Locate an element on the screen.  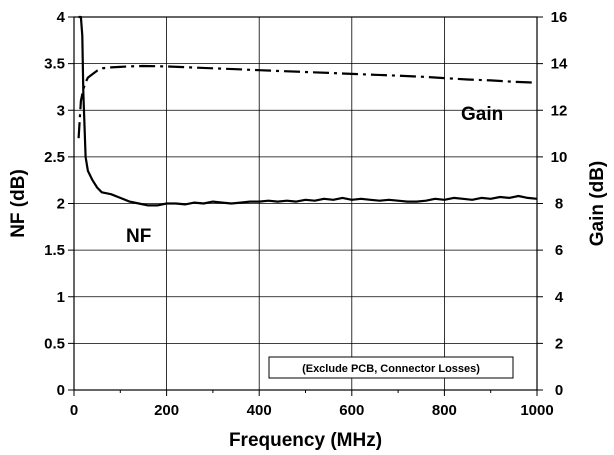
y-left-tick-label: 2.5 is located at coordinates (54, 157).